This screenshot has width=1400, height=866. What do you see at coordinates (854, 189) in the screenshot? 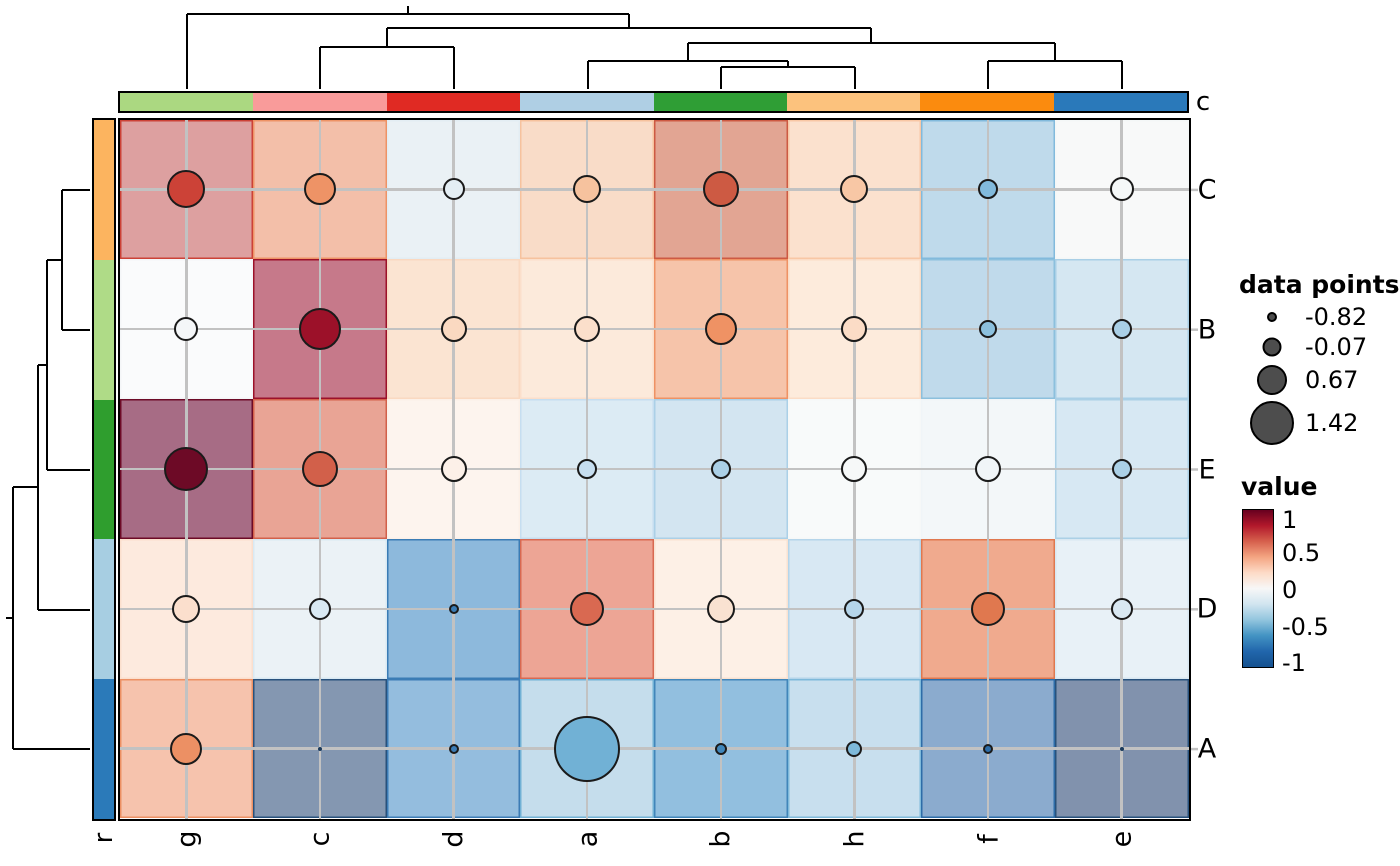
I see `data-dot-C-h` at bounding box center [854, 189].